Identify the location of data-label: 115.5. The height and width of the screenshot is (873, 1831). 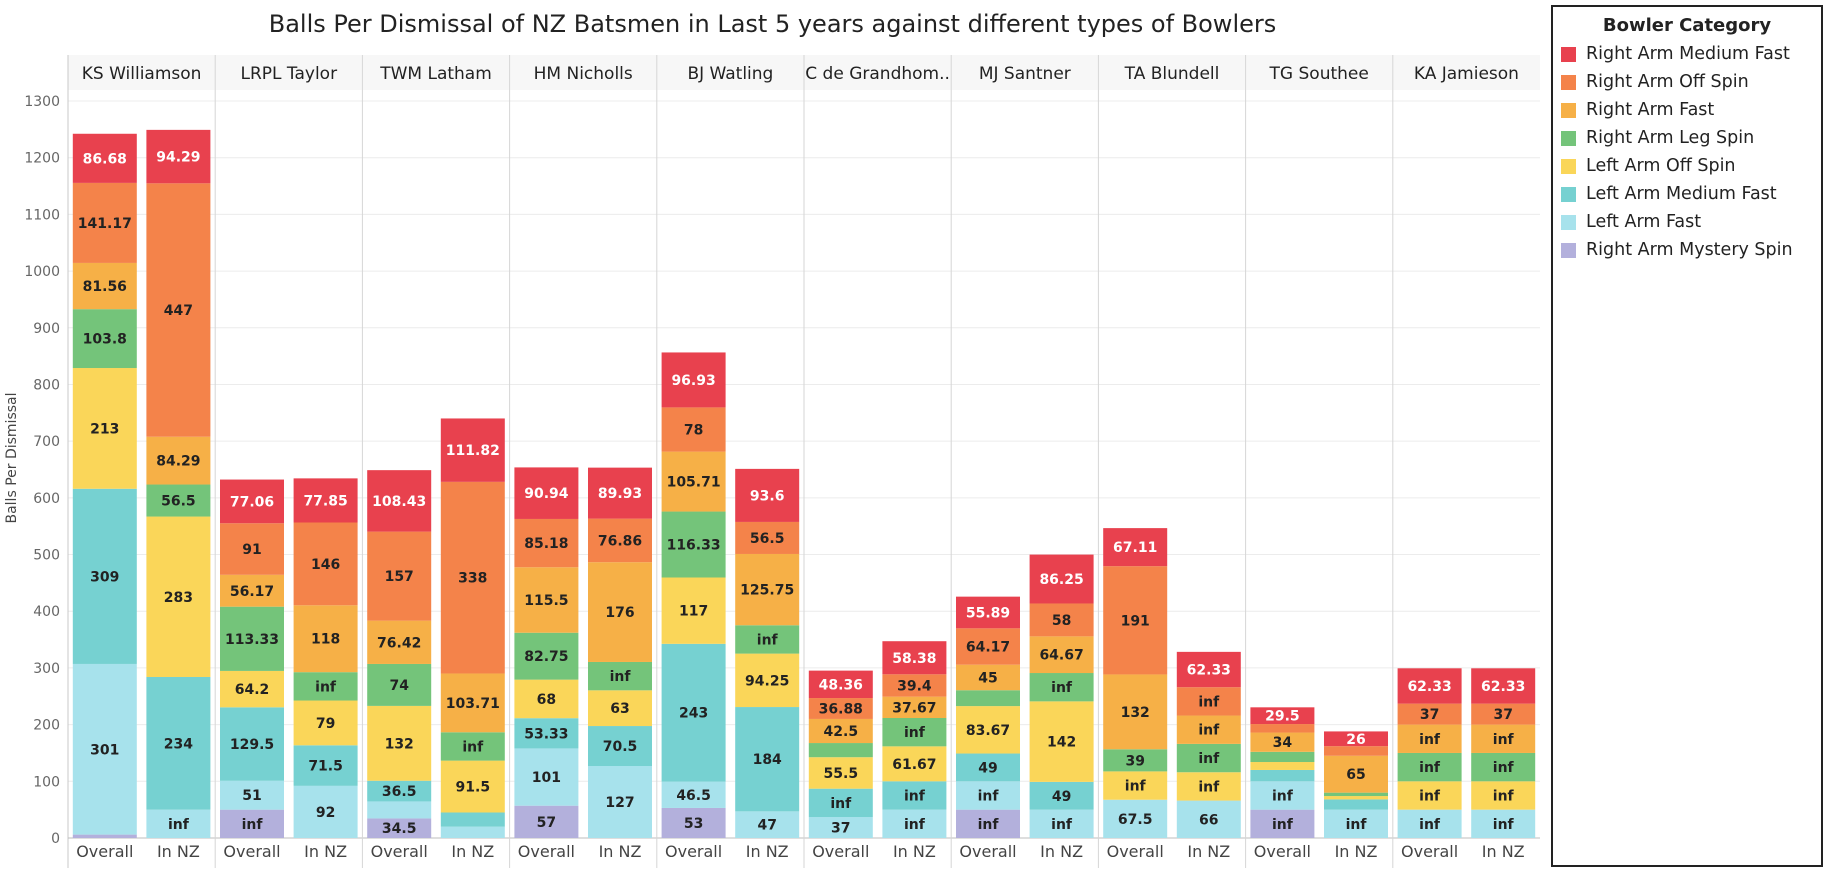
(546, 601).